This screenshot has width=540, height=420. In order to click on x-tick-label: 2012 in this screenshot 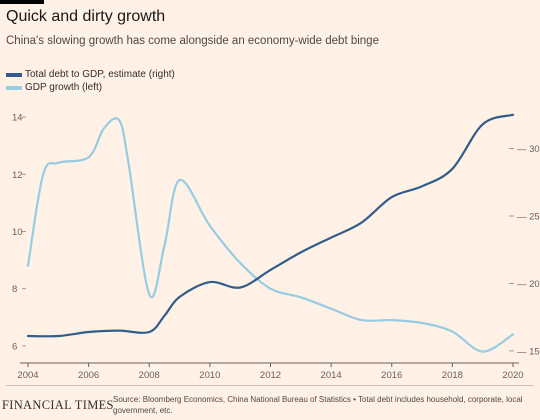, I will do `click(270, 375)`.